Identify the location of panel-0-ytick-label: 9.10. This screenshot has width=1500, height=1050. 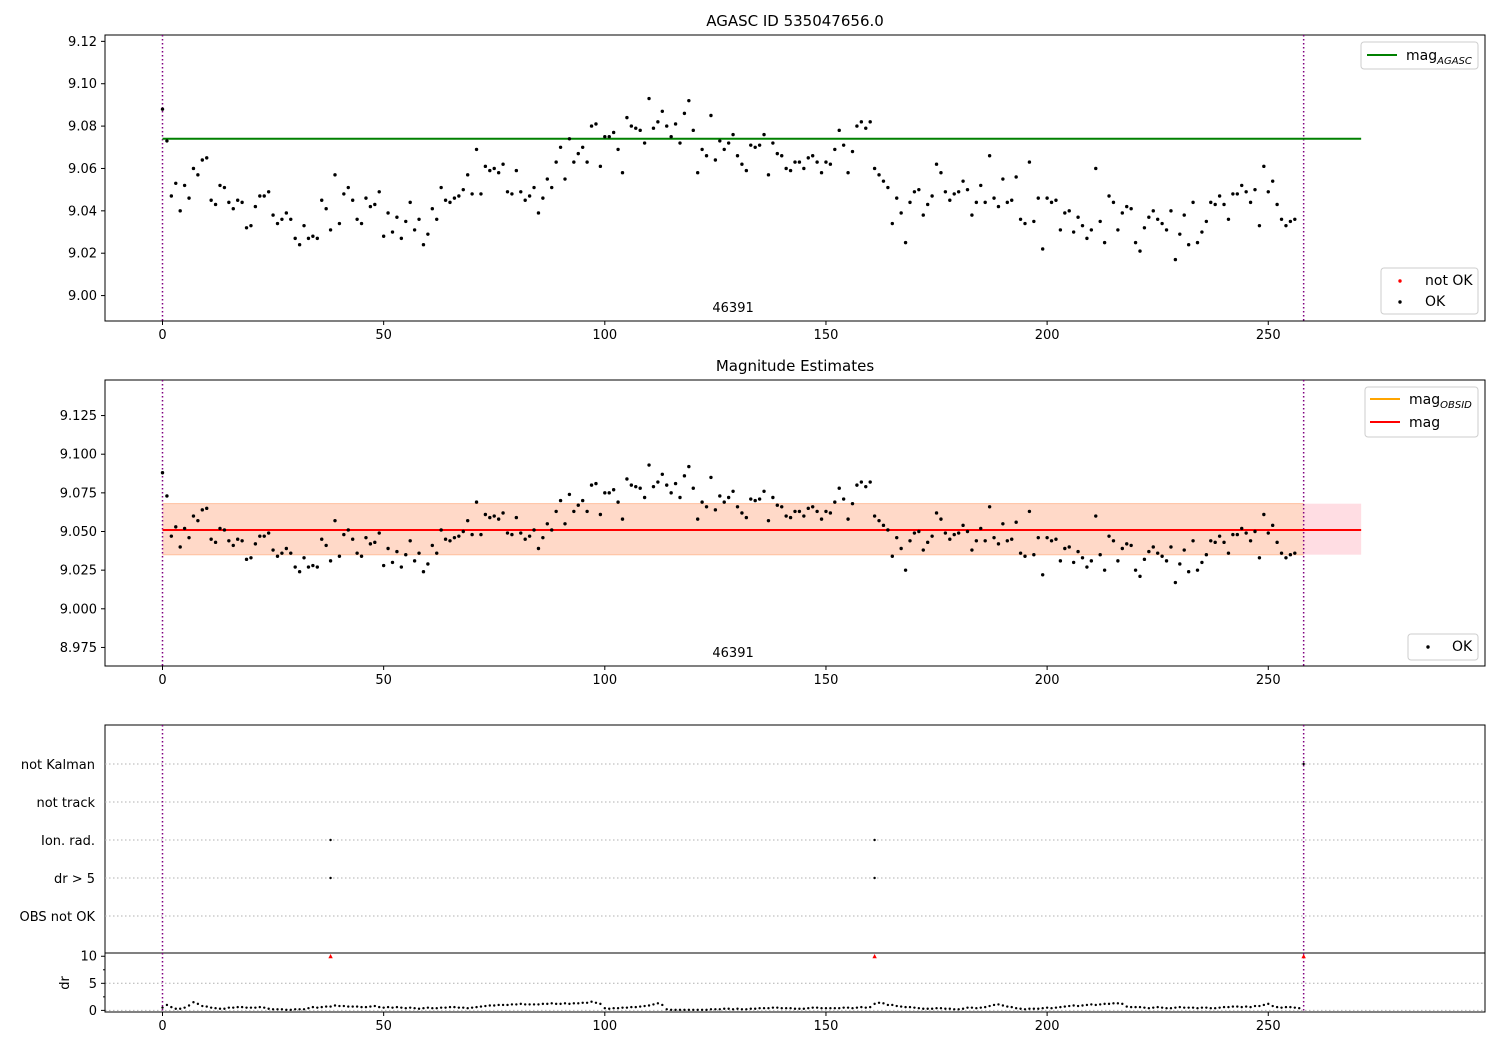
(82, 84).